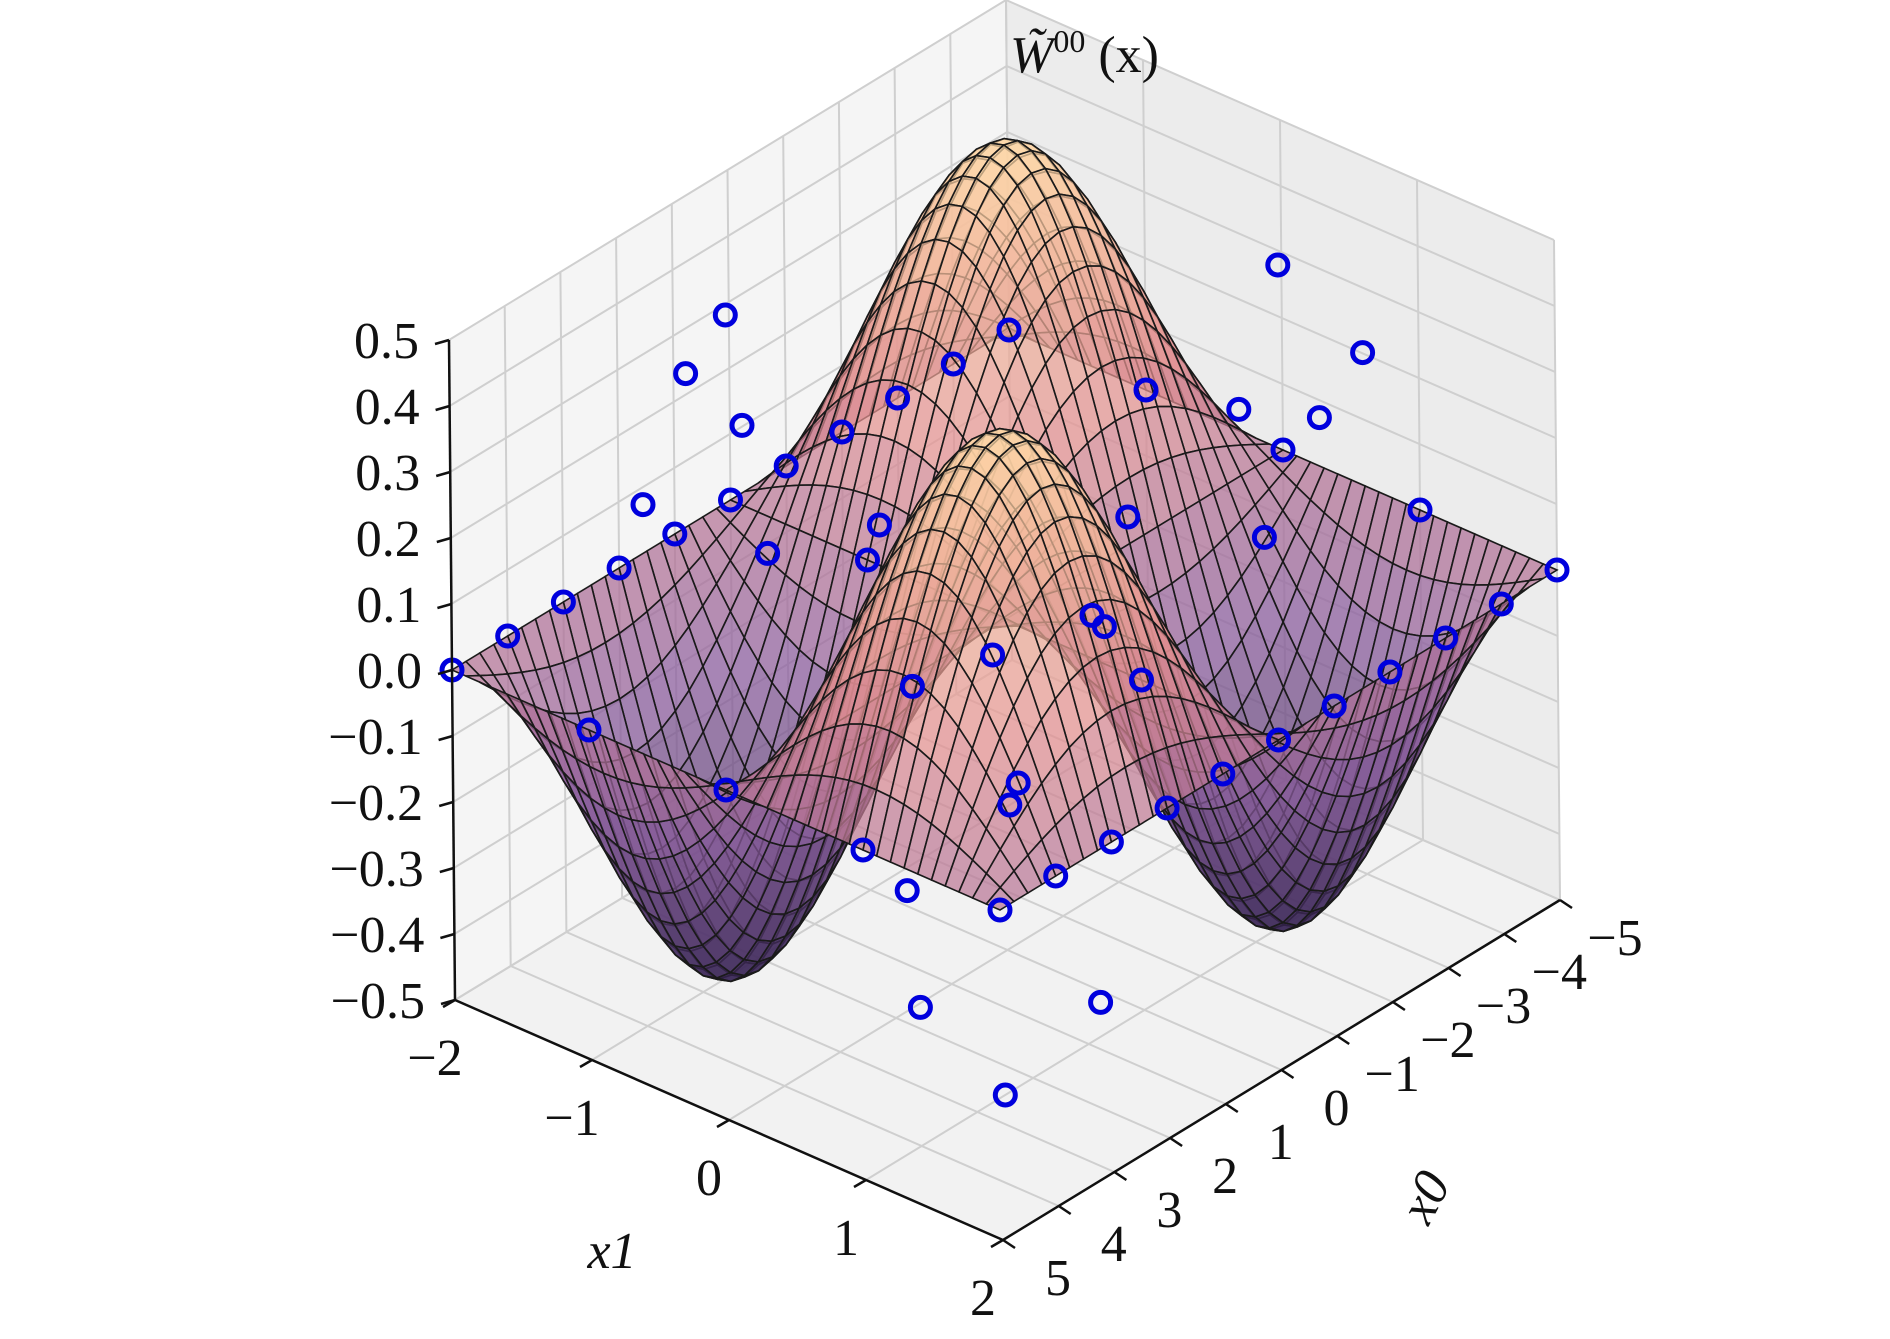  Describe the element at coordinates (1169, 1210) in the screenshot. I see `x0-tick-label: 3` at that location.